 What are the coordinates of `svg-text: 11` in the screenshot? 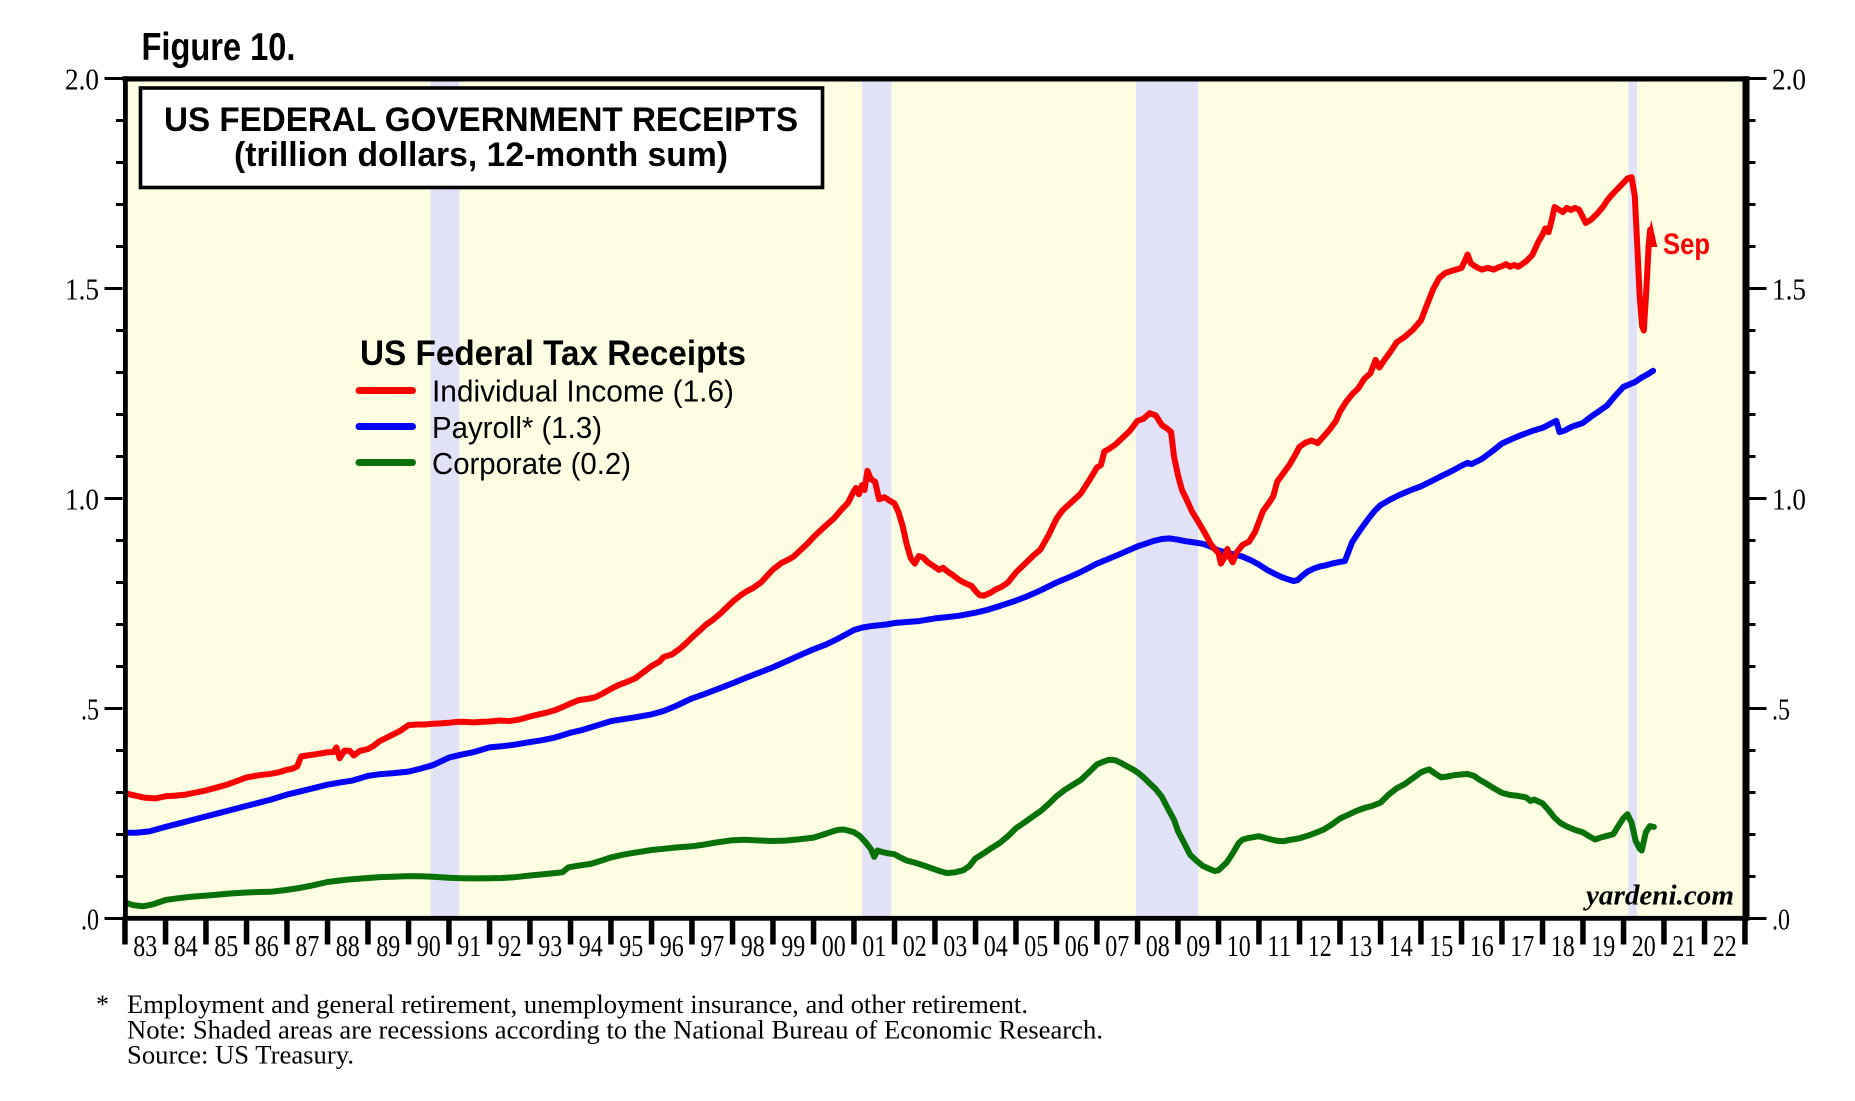 It's located at (1279, 945).